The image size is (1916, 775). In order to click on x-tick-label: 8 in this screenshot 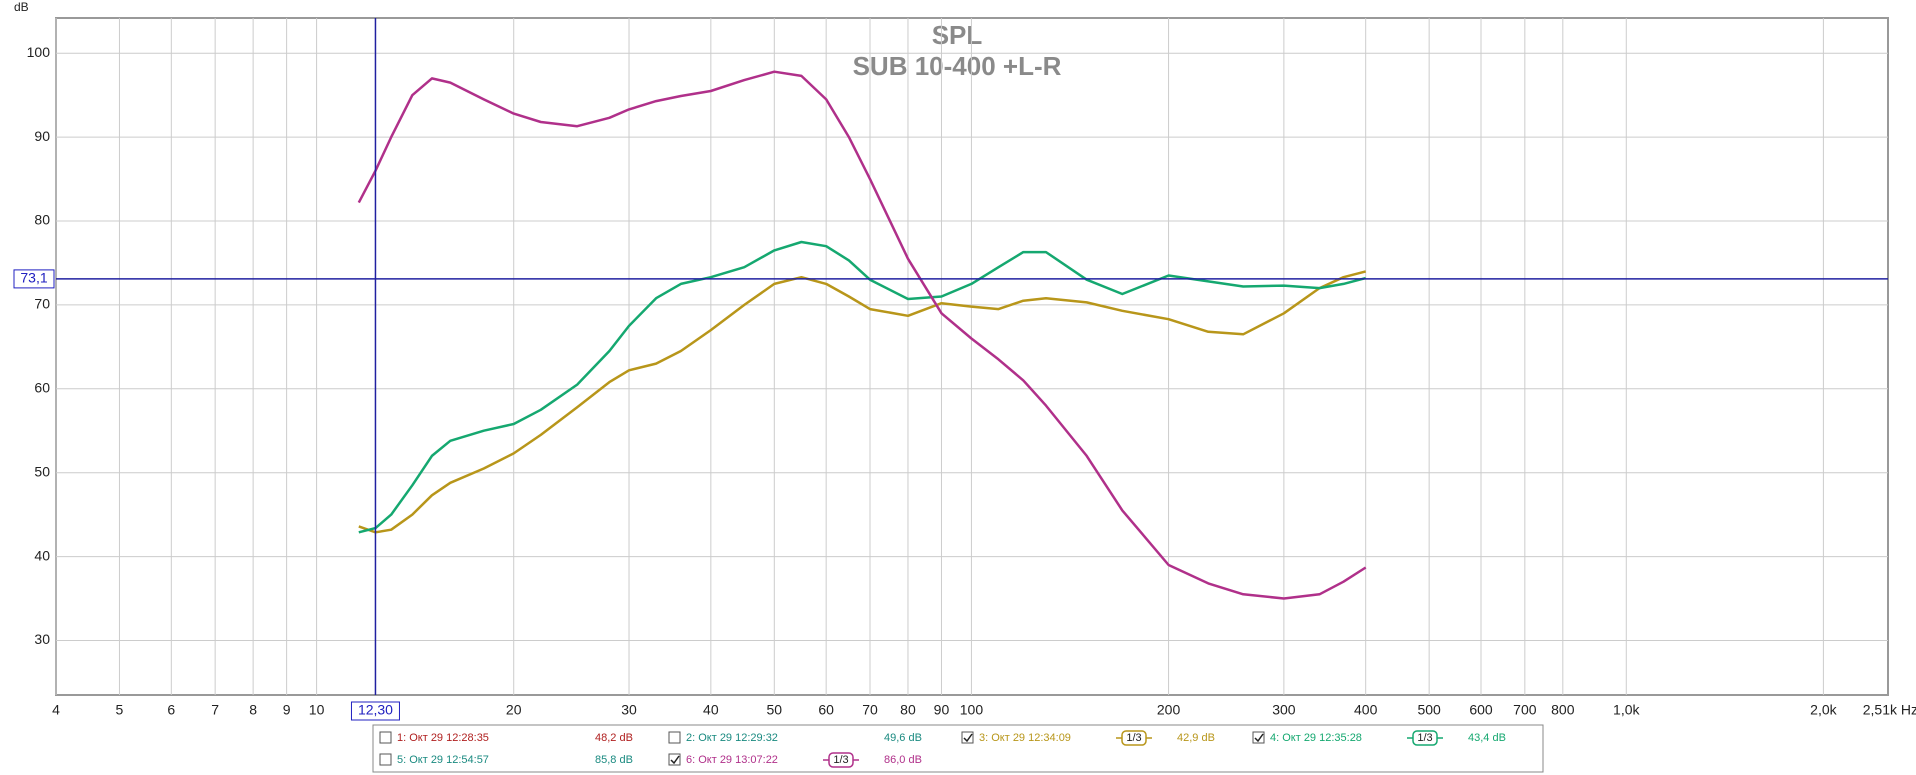, I will do `click(253, 710)`.